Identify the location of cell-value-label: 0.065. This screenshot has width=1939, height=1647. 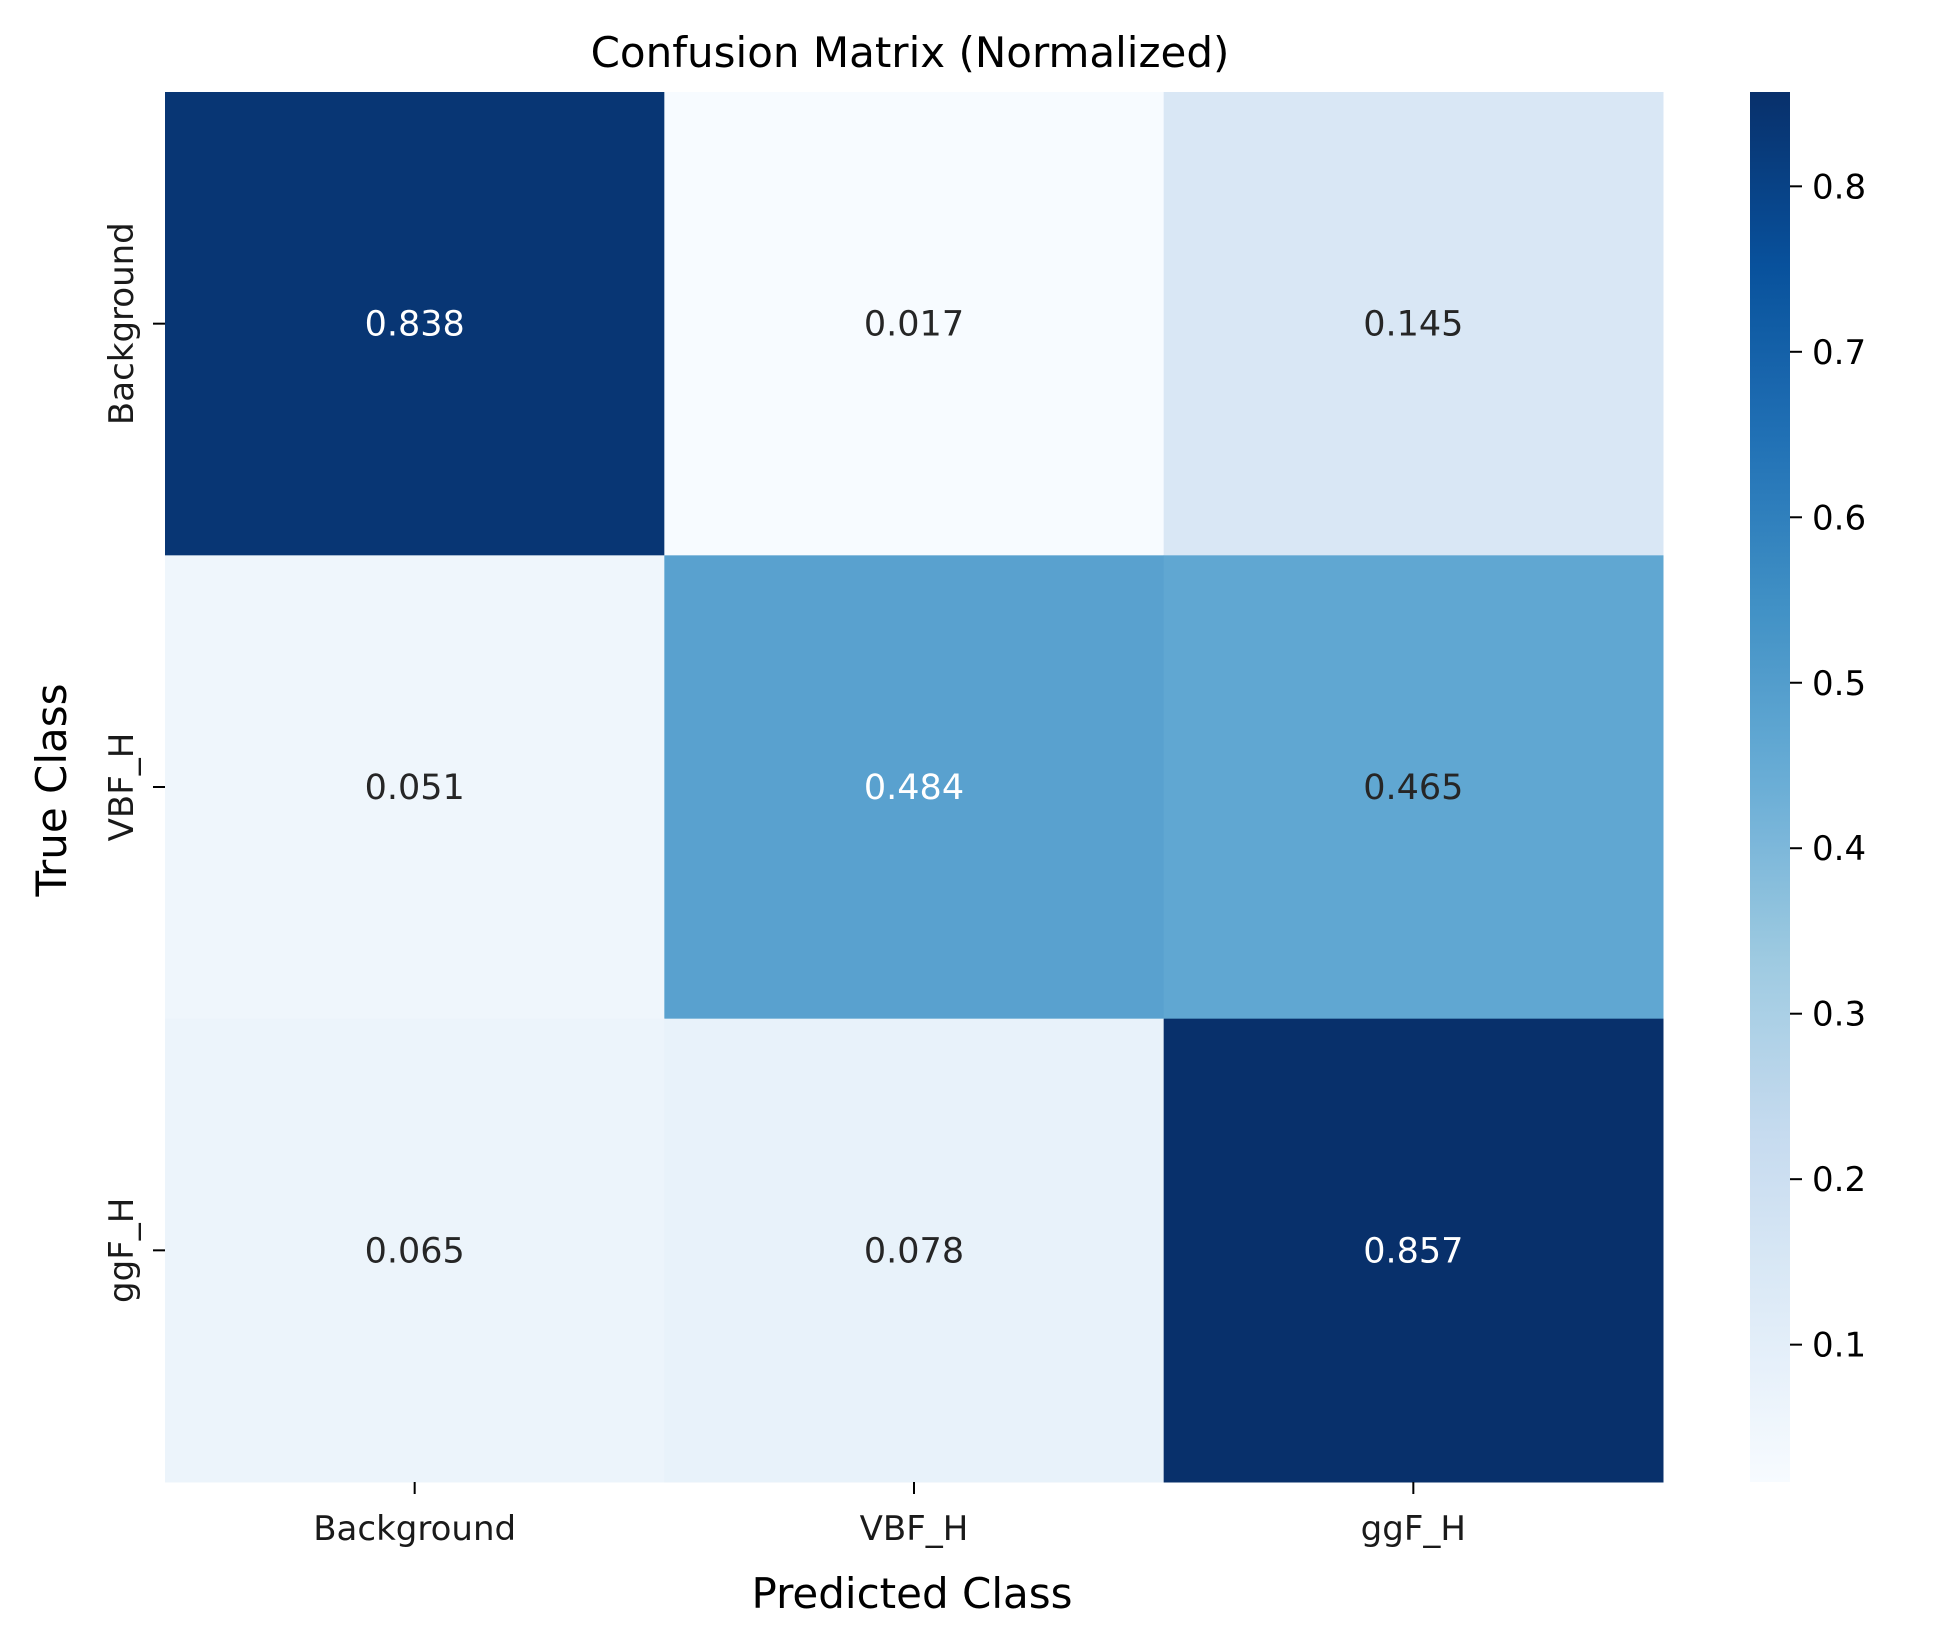
(415, 1251).